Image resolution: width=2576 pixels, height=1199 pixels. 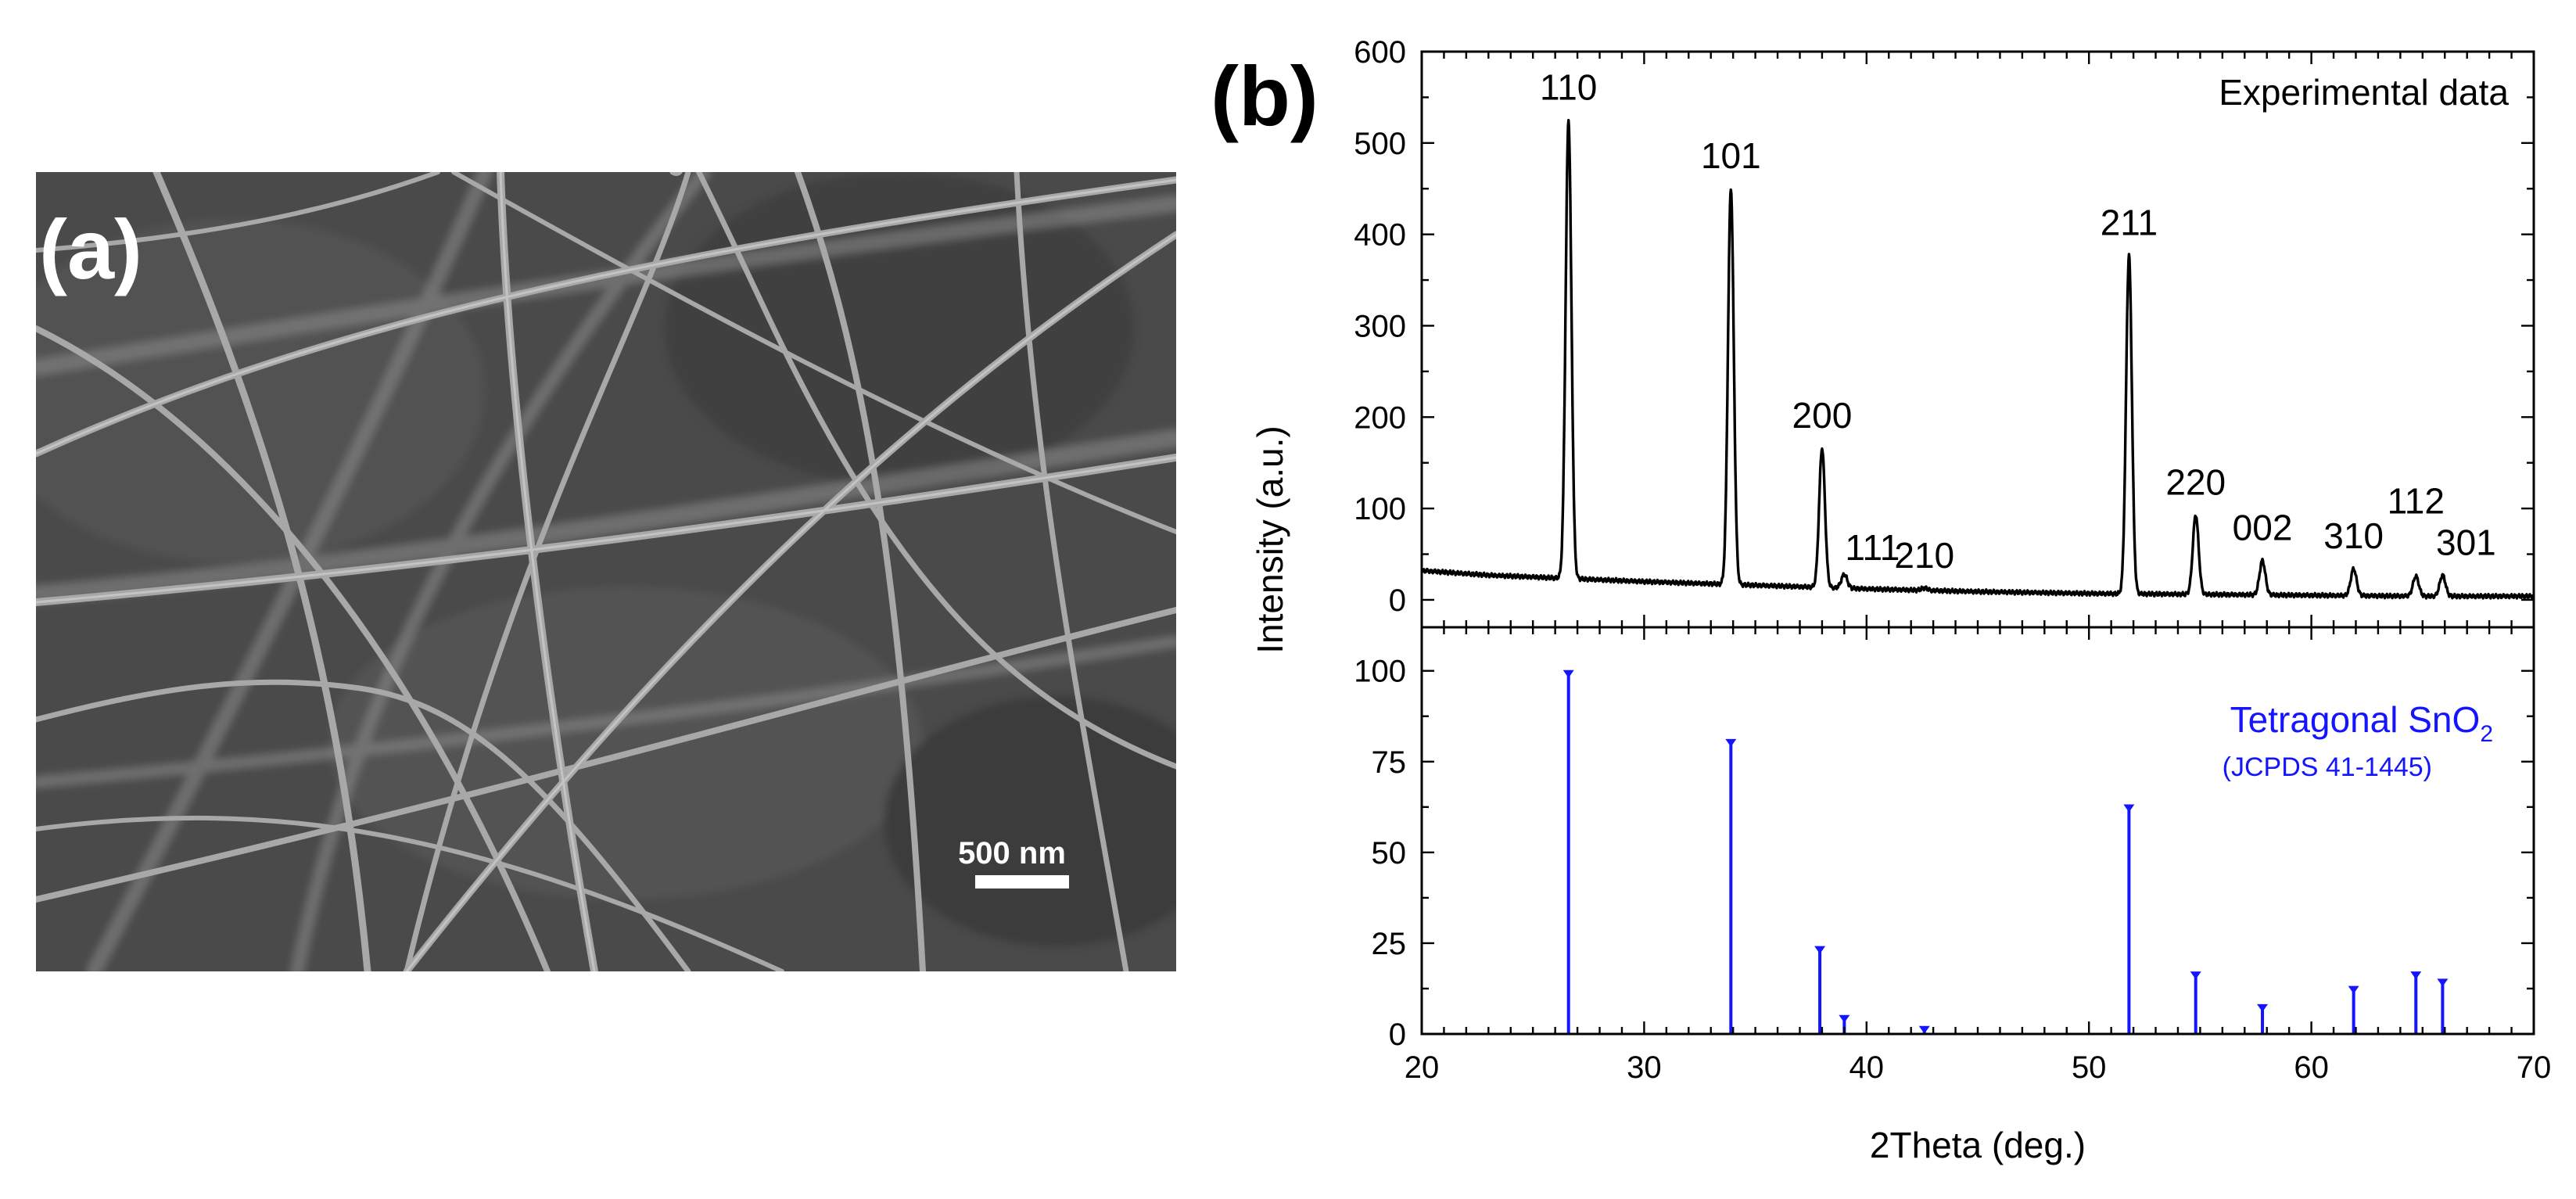 What do you see at coordinates (1380, 52) in the screenshot?
I see `top-y-tick-label: 600` at bounding box center [1380, 52].